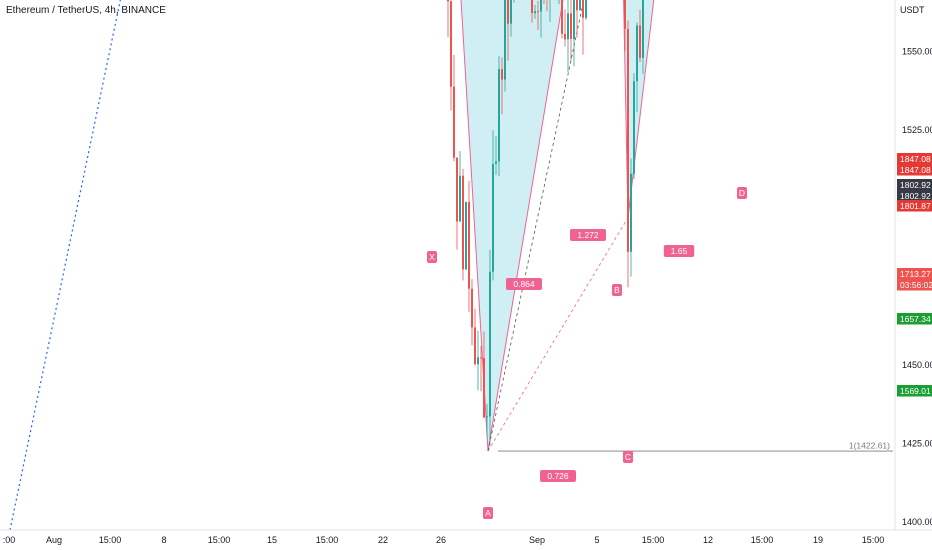 The width and height of the screenshot is (932, 550). Describe the element at coordinates (915, 391) in the screenshot. I see `price-tag-text: 1569.01` at that location.